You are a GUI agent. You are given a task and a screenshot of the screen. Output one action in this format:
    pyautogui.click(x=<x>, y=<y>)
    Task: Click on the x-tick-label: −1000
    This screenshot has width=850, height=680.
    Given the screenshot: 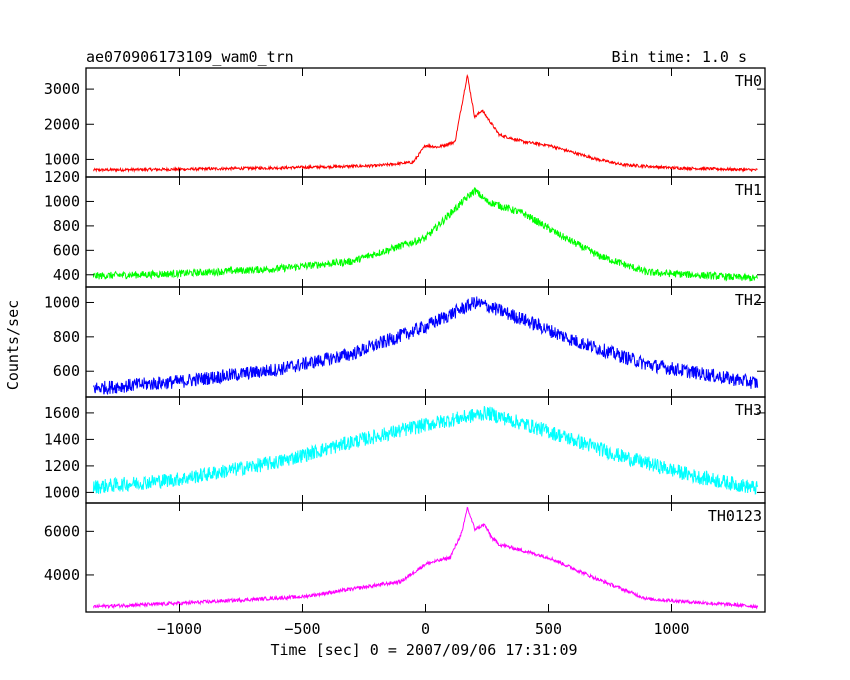 What is the action you would take?
    pyautogui.click(x=179, y=629)
    